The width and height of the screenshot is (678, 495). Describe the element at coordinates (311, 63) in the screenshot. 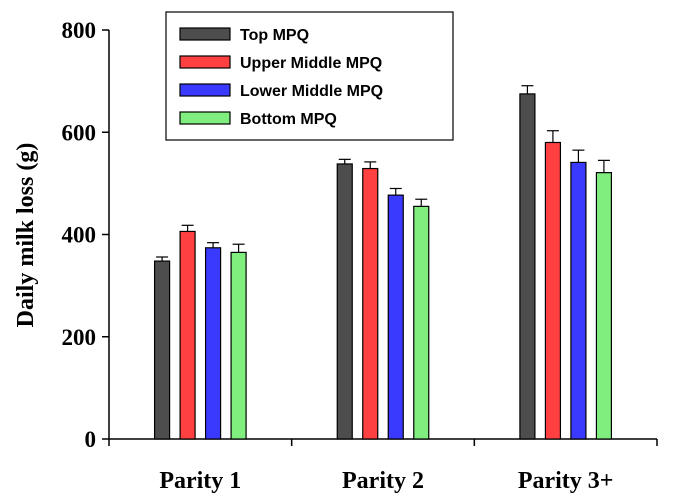

I see `legend-label: Upper Middle MPQ` at that location.